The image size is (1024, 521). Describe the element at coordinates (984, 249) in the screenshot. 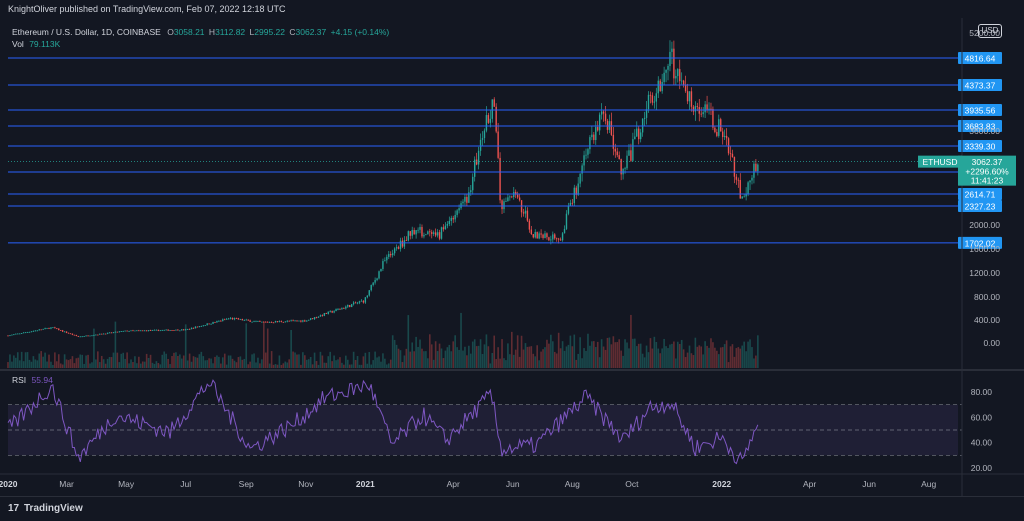

I see `price-tick-label: 1600.00` at that location.